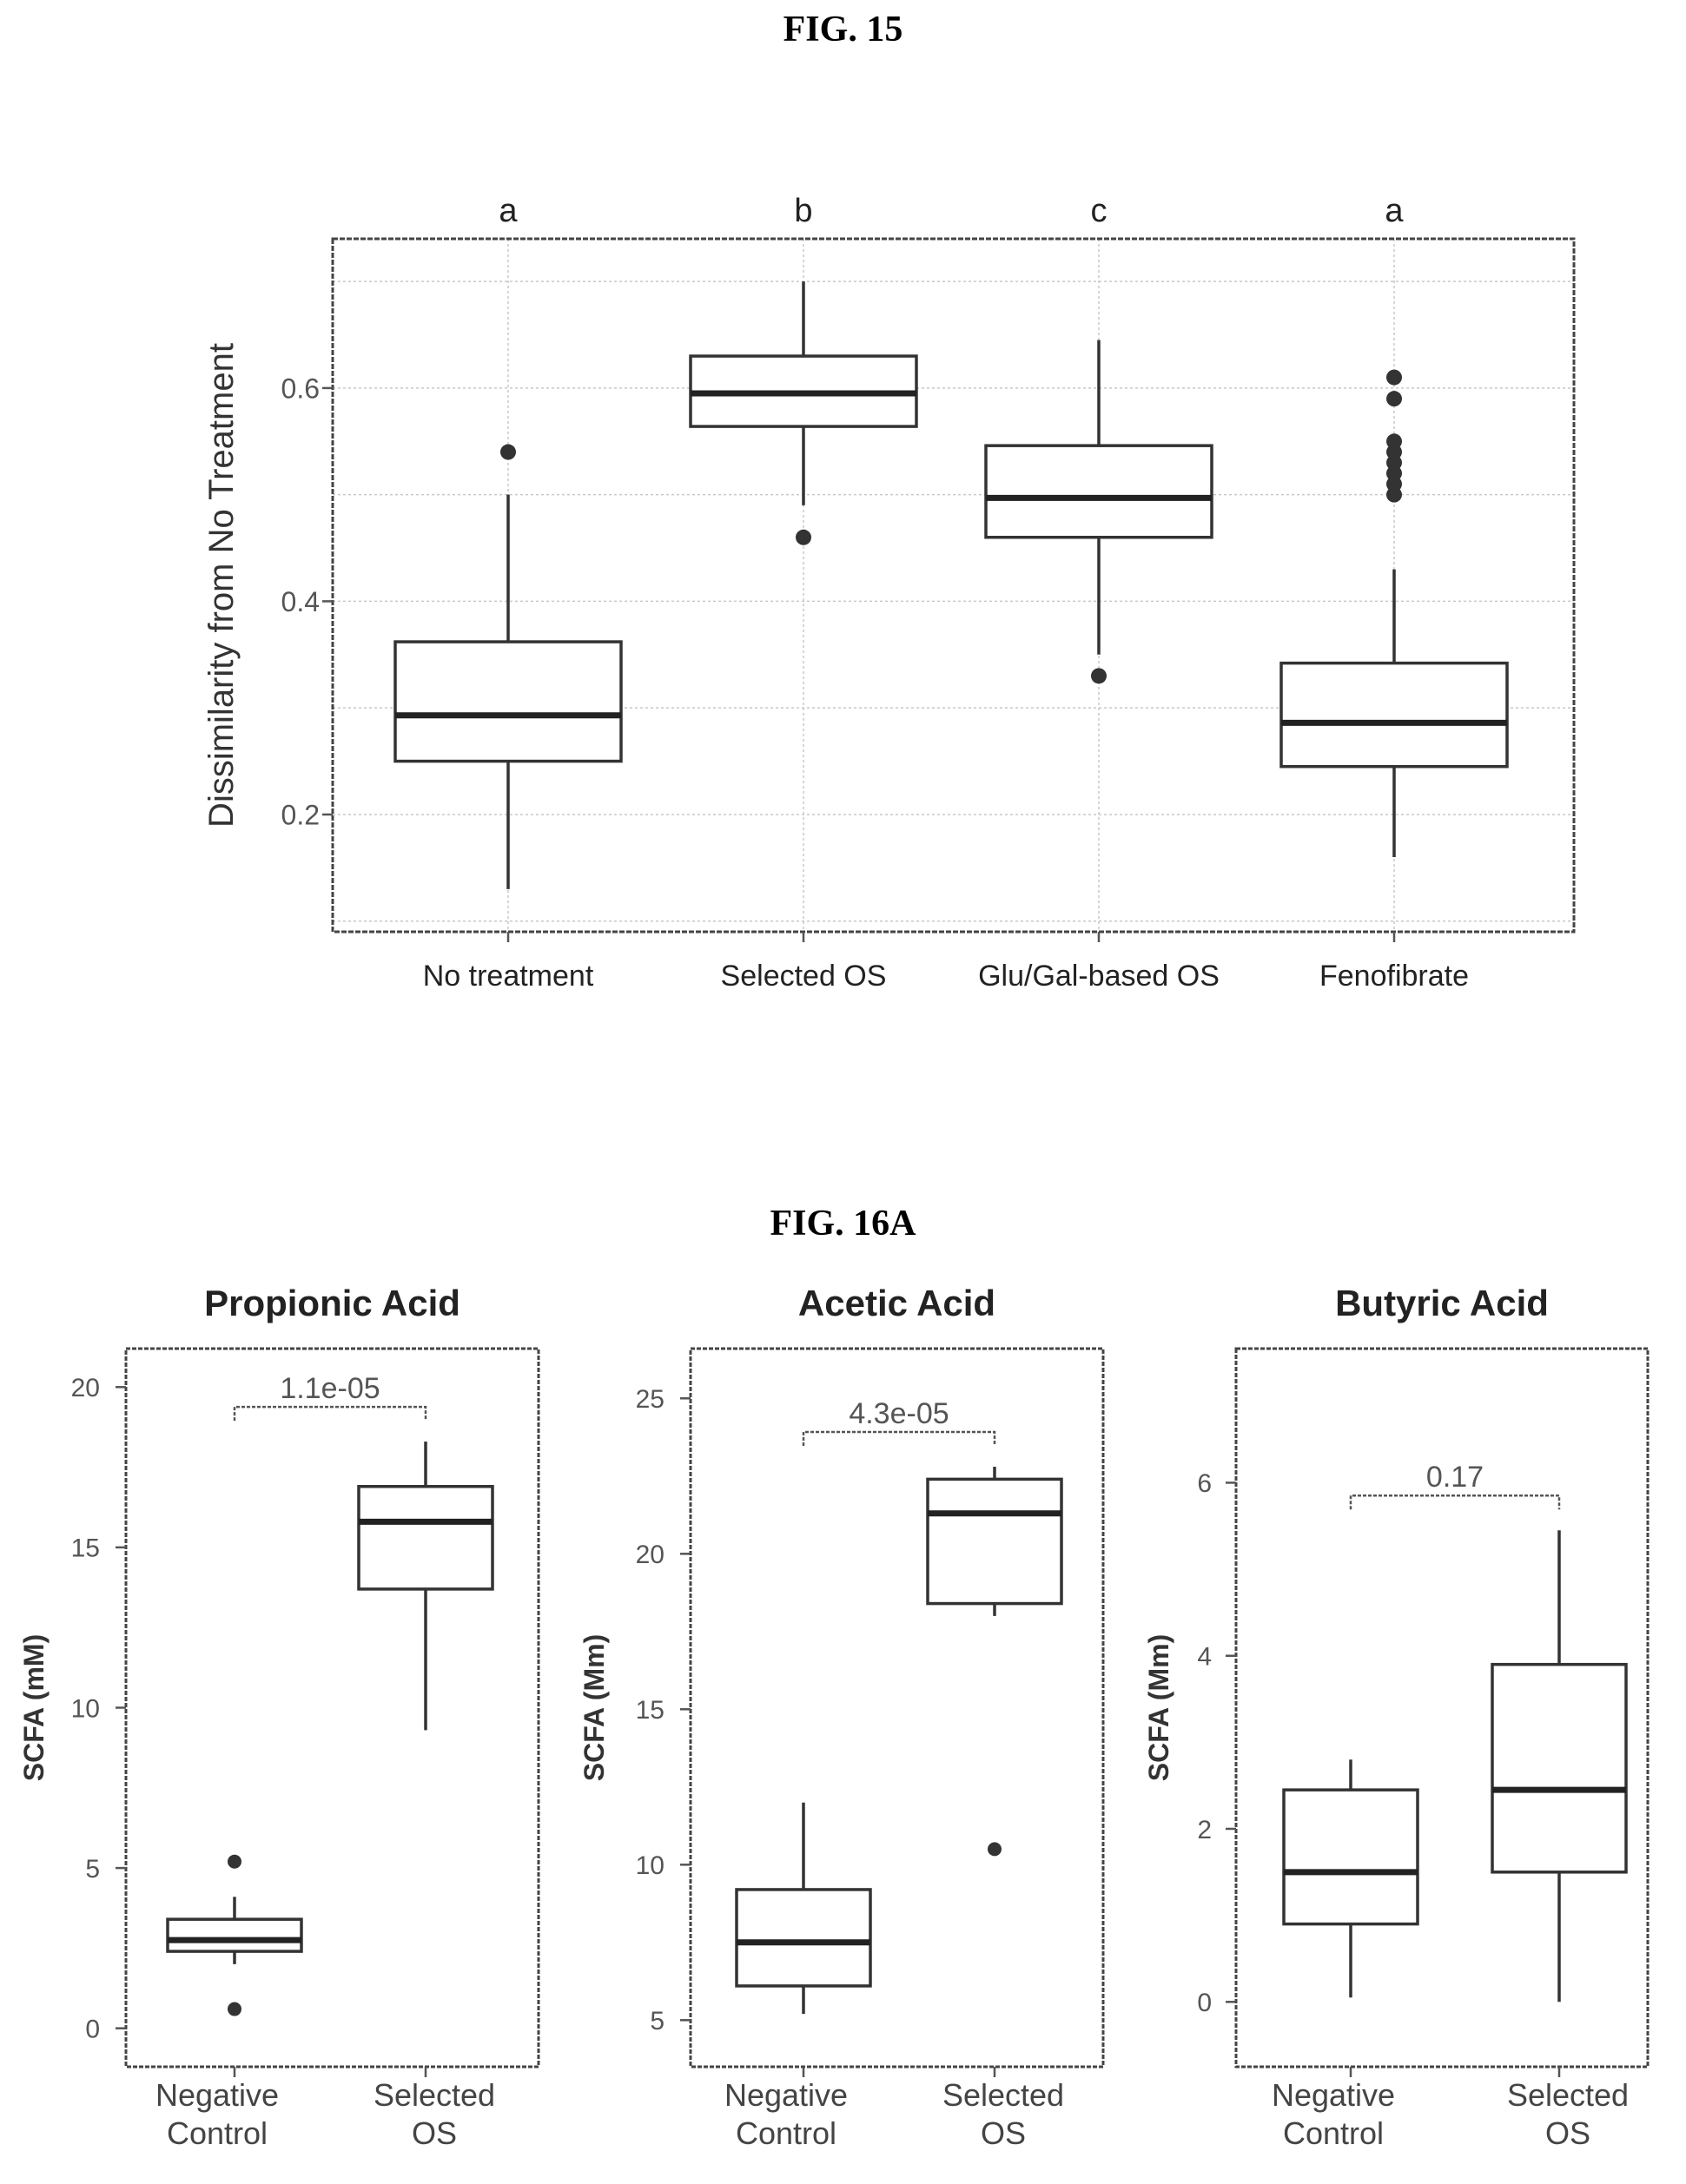 The image size is (1686, 2184). Describe the element at coordinates (1204, 1657) in the screenshot. I see `y-tick-label: 4` at that location.